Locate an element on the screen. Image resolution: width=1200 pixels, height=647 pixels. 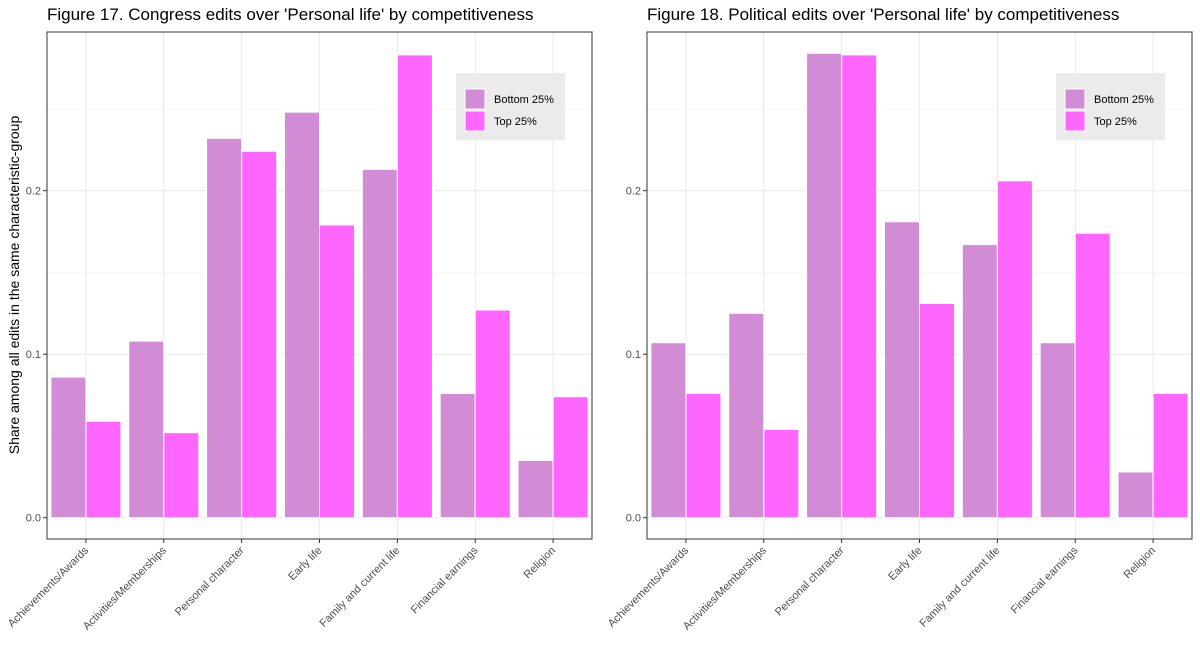
chart-1-legend-key-bottom25 is located at coordinates (475, 99).